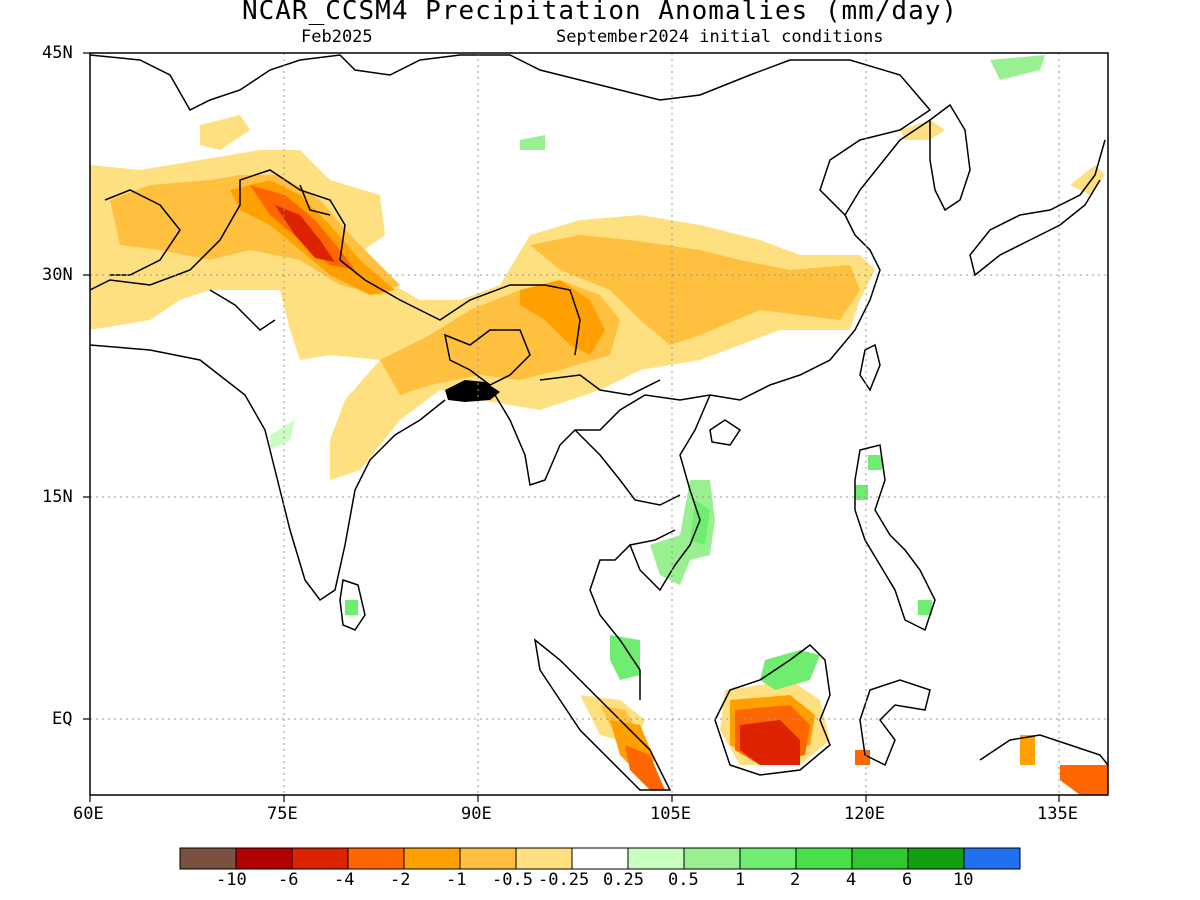  Describe the element at coordinates (1027, 750) in the screenshot. I see `anomaly-strong-newguinea` at that location.